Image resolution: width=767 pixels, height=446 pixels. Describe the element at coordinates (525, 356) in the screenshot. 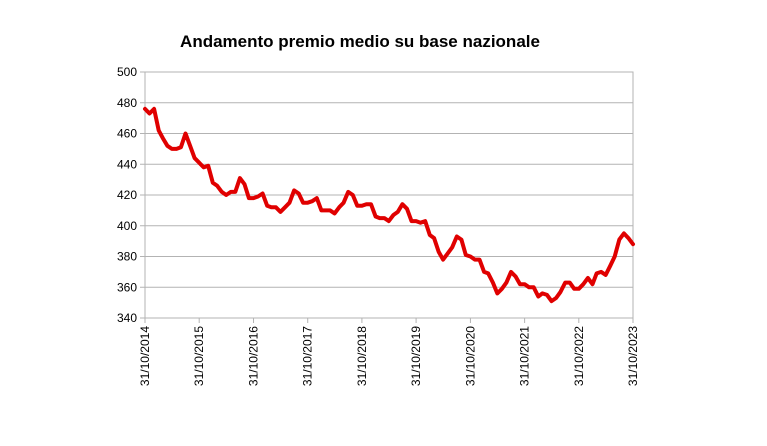

I see `x-tick-label: 31/10/2021` at that location.